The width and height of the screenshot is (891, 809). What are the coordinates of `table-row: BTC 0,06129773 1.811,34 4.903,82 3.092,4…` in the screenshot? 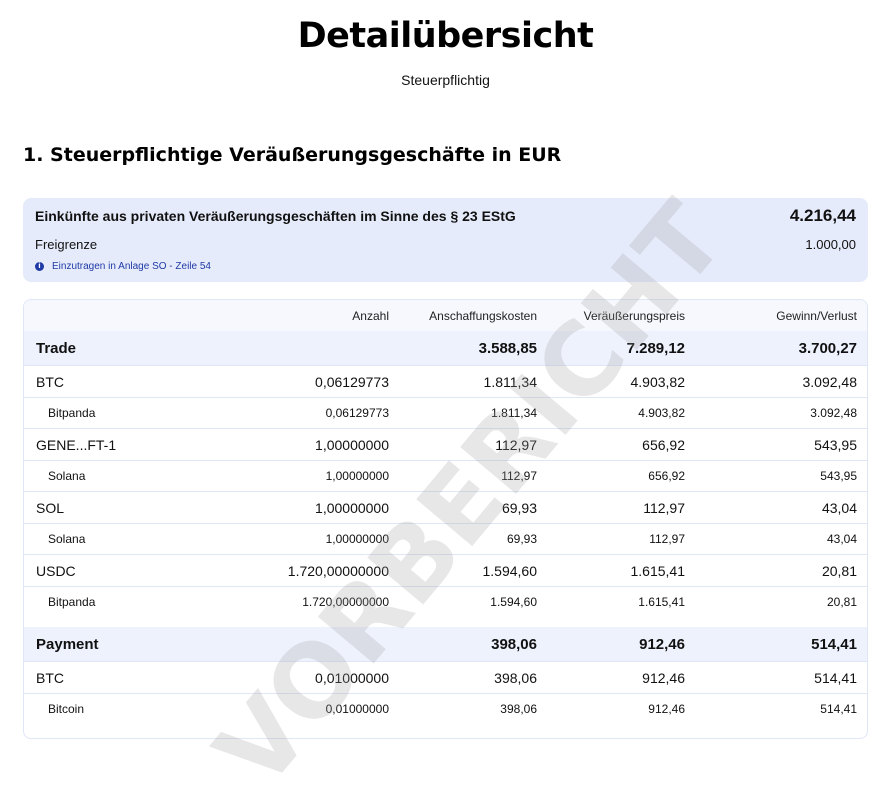 It's located at (445, 381).